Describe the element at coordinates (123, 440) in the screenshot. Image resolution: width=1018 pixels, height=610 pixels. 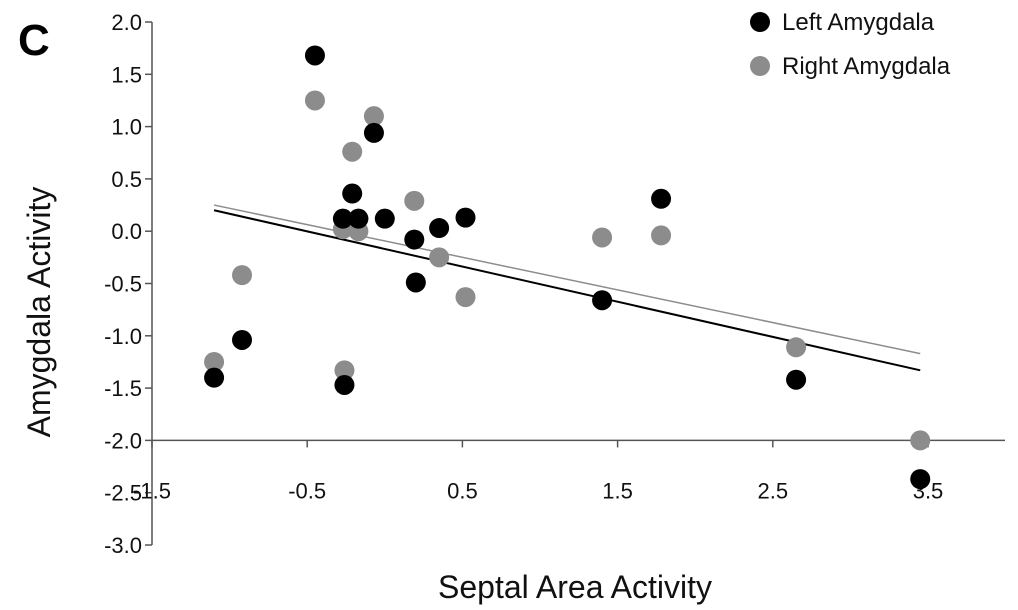
I see `y-tick-label: -2.0` at that location.